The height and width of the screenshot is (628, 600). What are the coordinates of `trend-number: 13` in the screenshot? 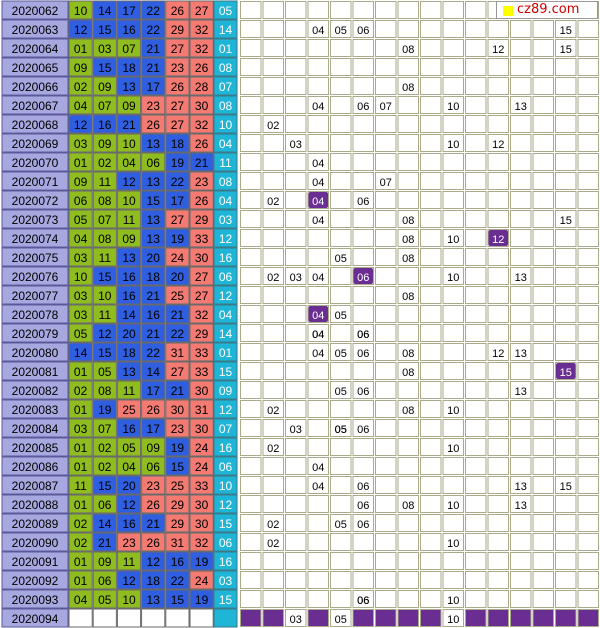 It's located at (521, 107).